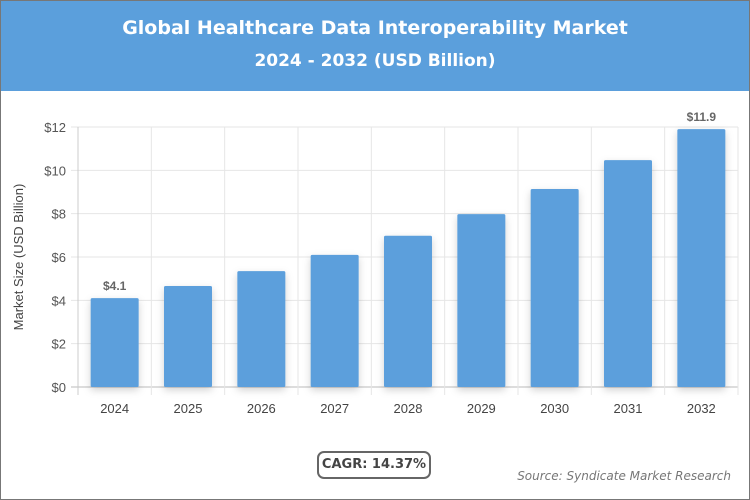 The width and height of the screenshot is (750, 500). What do you see at coordinates (408, 311) in the screenshot?
I see `bar-2028` at bounding box center [408, 311].